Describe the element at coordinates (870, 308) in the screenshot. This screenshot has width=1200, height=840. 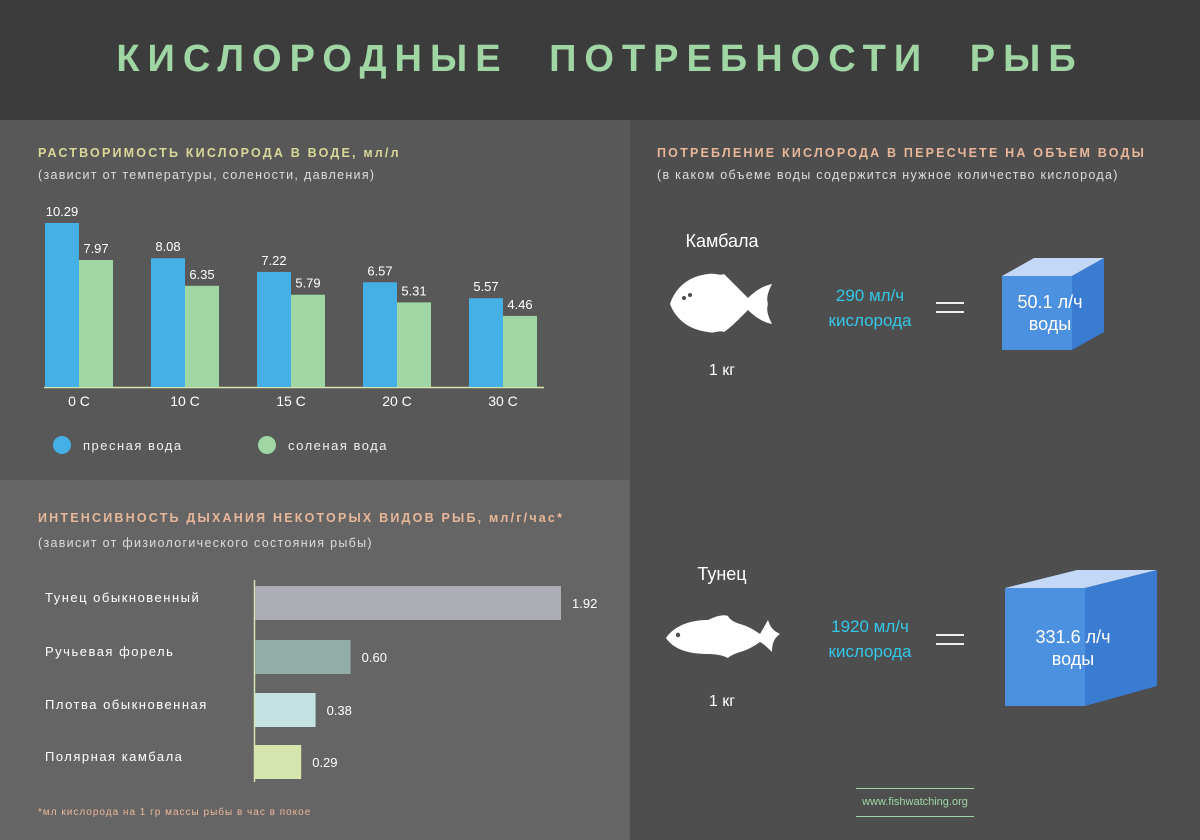
I see `flounder-rate: 290 мл/ч кислорода` at that location.